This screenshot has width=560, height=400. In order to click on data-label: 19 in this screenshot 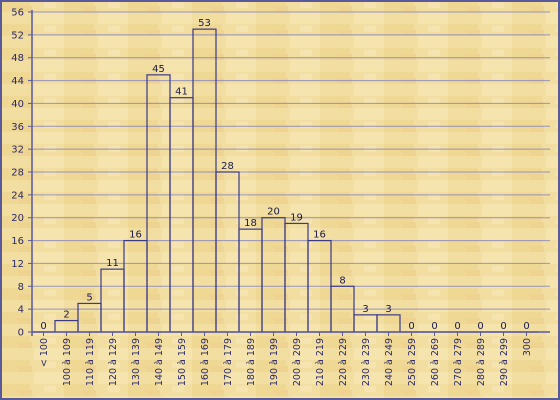, I will do `click(296, 217)`.